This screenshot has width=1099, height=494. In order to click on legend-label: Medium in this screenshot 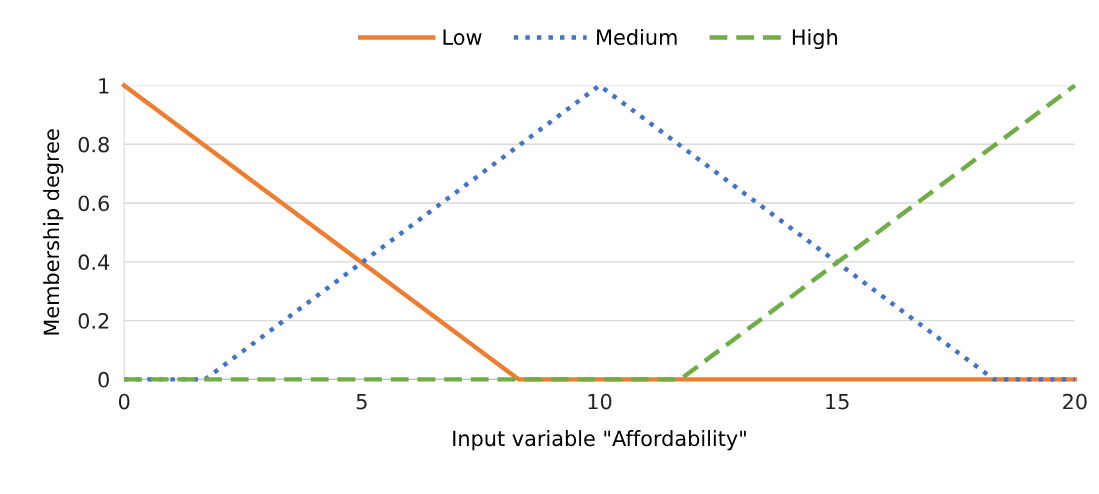, I will do `click(637, 37)`.